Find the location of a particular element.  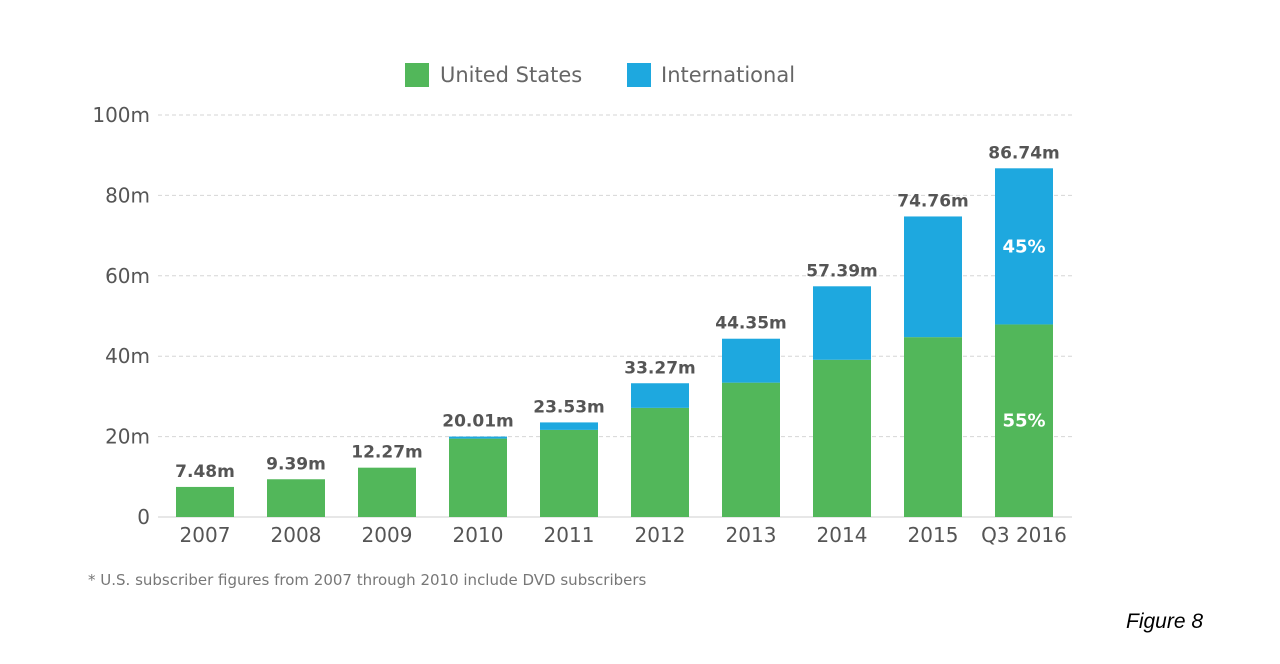

x-tick-label: 2012 is located at coordinates (660, 535).